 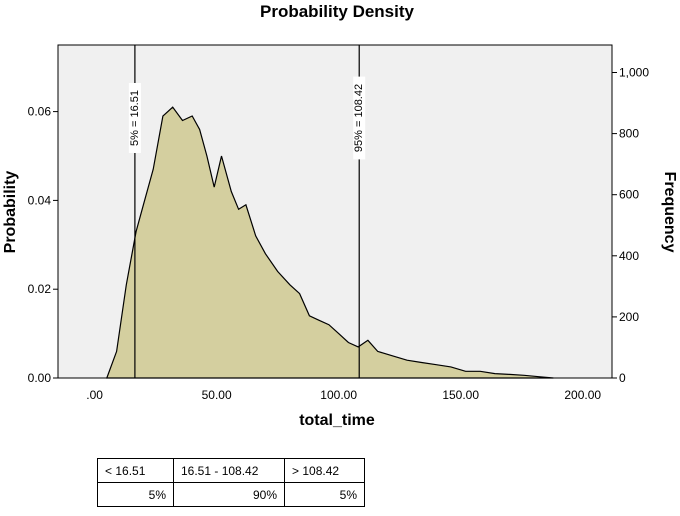 I want to click on percentile-marker-label: 5% = 16.51, so click(x=135, y=118).